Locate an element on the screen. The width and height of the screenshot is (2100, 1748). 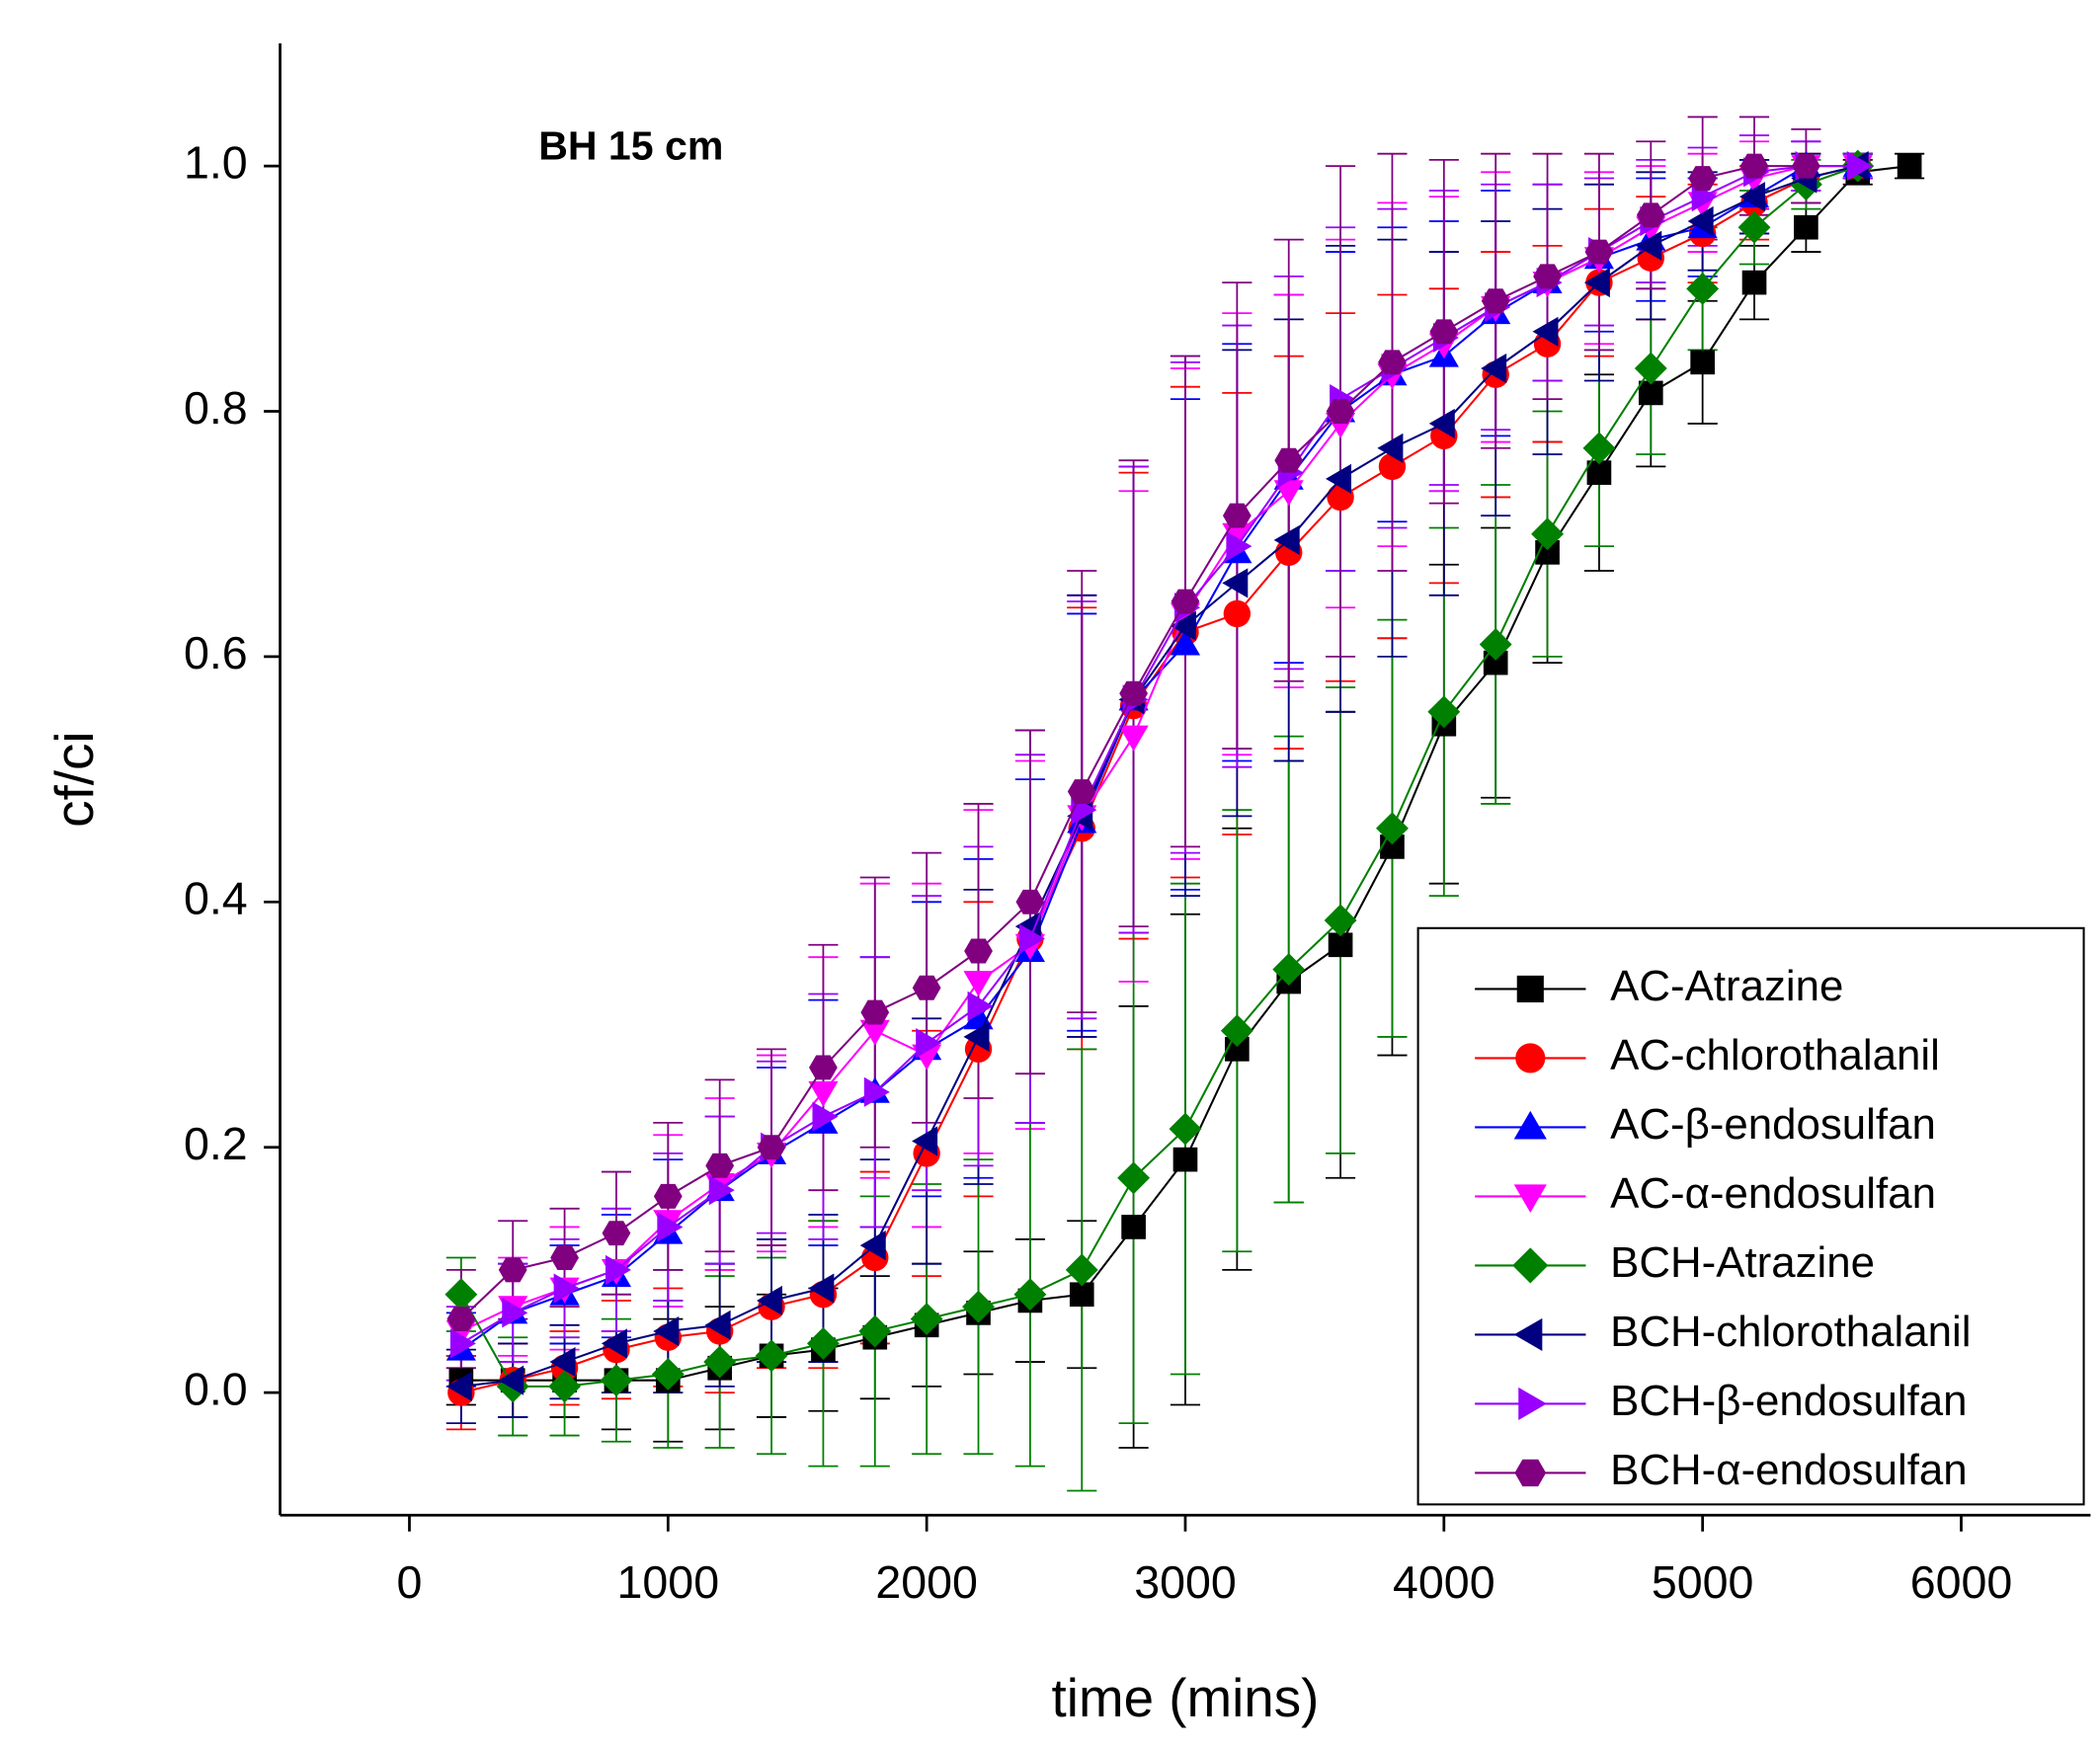
annotation: BH 15 cm is located at coordinates (630, 146).